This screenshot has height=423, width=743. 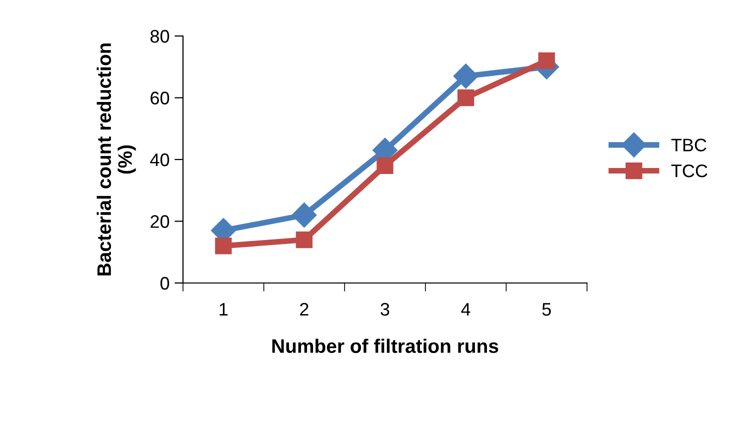 I want to click on x-tick-label: 5, so click(x=546, y=309).